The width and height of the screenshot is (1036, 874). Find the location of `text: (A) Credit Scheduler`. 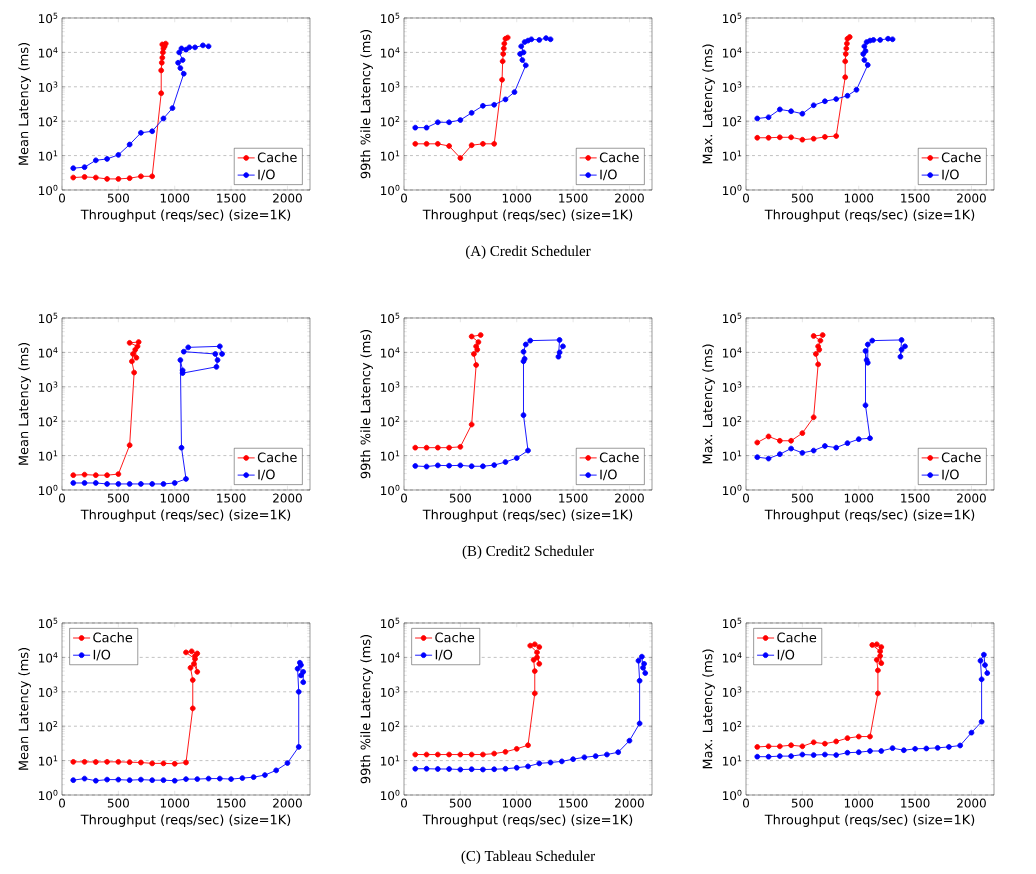

text: (A) Credit Scheduler is located at coordinates (528, 252).